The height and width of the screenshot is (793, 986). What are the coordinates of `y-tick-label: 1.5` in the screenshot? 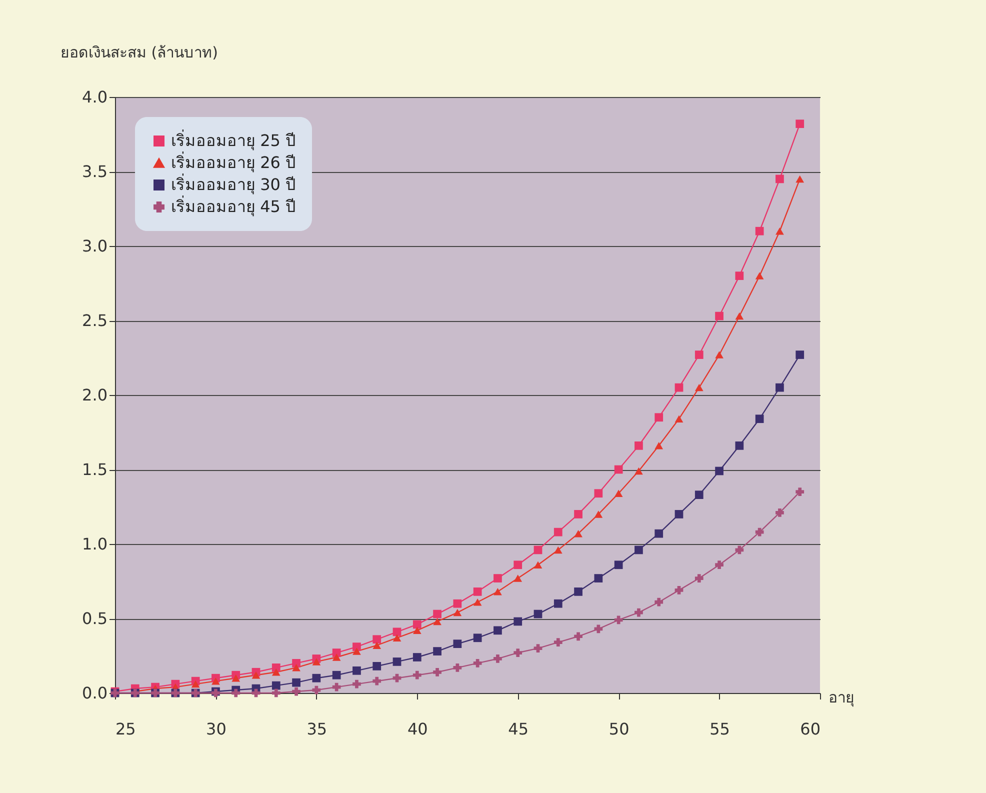 It's located at (95, 469).